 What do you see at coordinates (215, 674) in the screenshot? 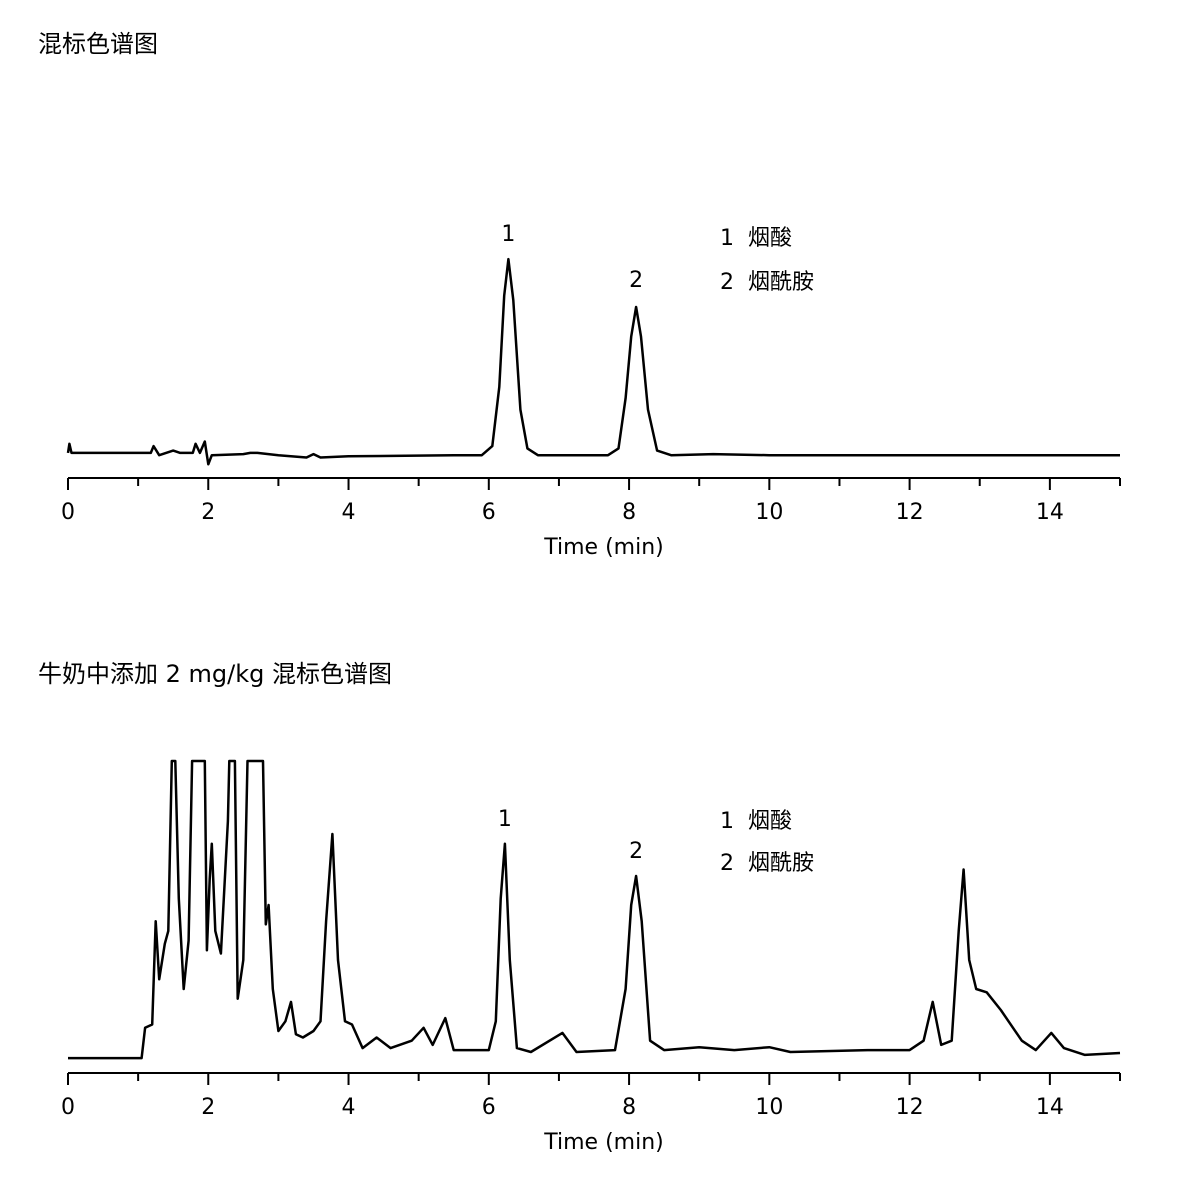
I see `chart-title: 牛奶中添加 2 mg/kg 混标色谱图` at bounding box center [215, 674].